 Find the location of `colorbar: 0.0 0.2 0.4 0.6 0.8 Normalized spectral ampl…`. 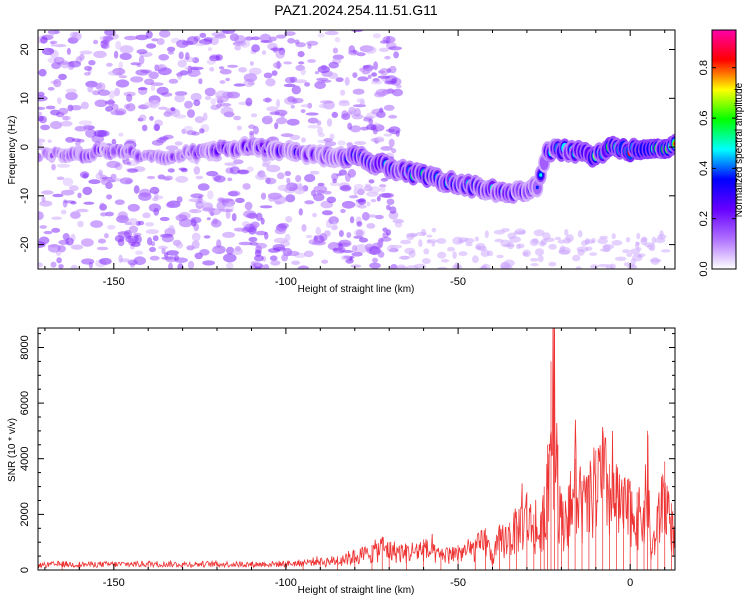

colorbar: 0.0 0.2 0.4 0.6 0.8 Normalized spectral ampl… is located at coordinates (721, 153).